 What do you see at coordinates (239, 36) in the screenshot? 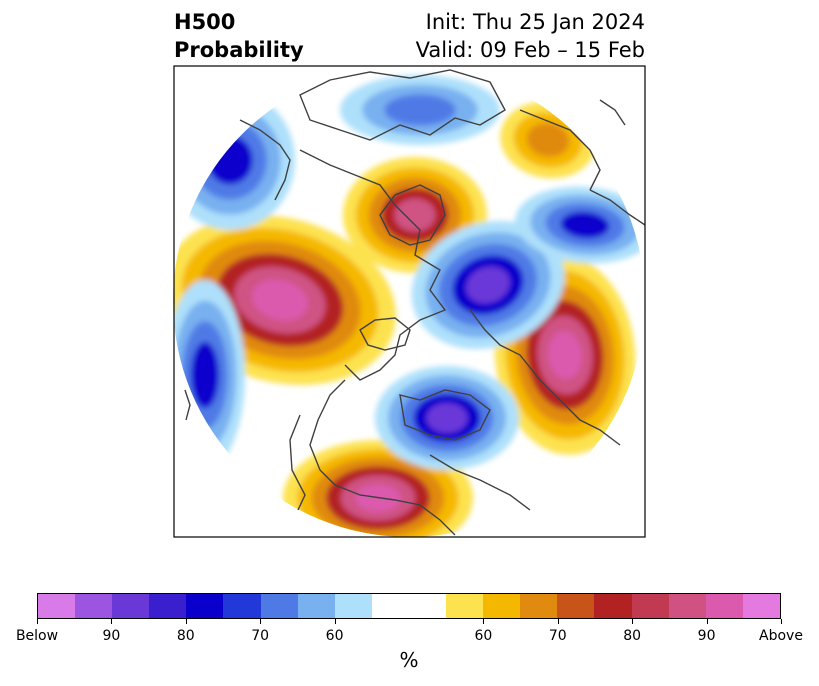
I see `map-title: H500 Probability` at bounding box center [239, 36].